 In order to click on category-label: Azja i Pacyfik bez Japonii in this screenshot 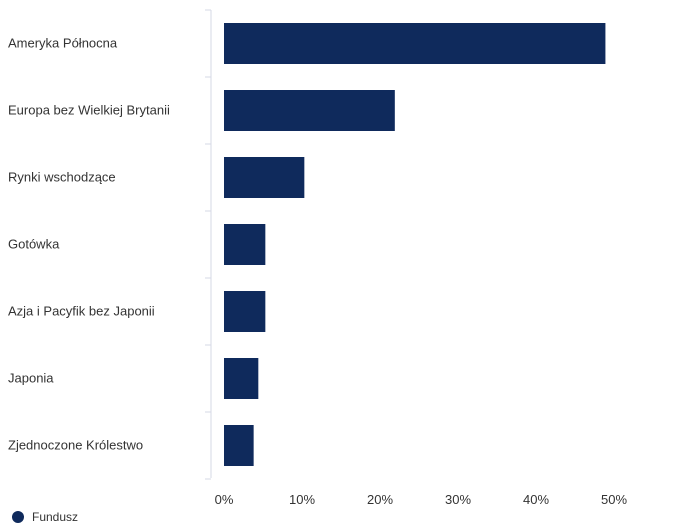, I will do `click(81, 311)`.